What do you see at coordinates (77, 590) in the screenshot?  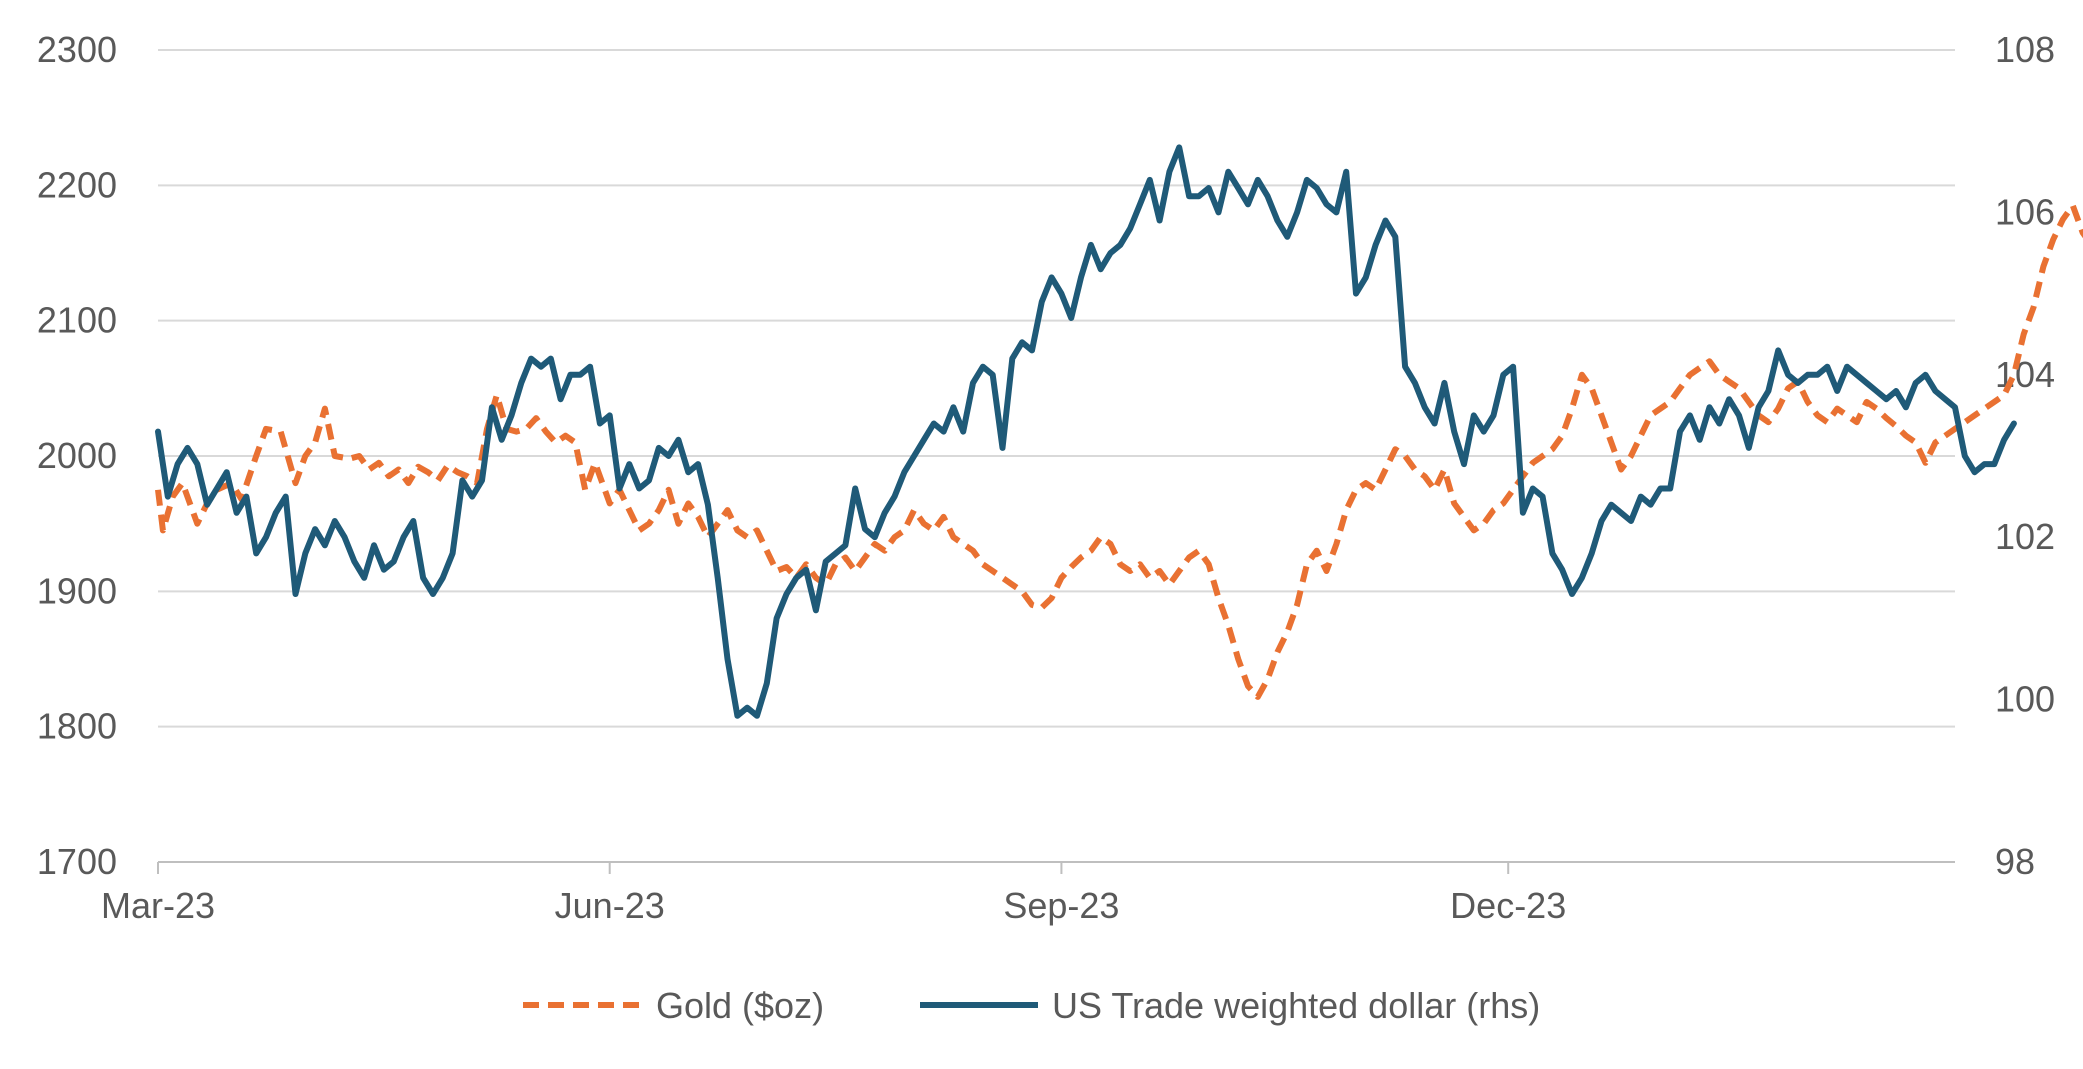 I see `left-tick-label: 1900` at bounding box center [77, 590].